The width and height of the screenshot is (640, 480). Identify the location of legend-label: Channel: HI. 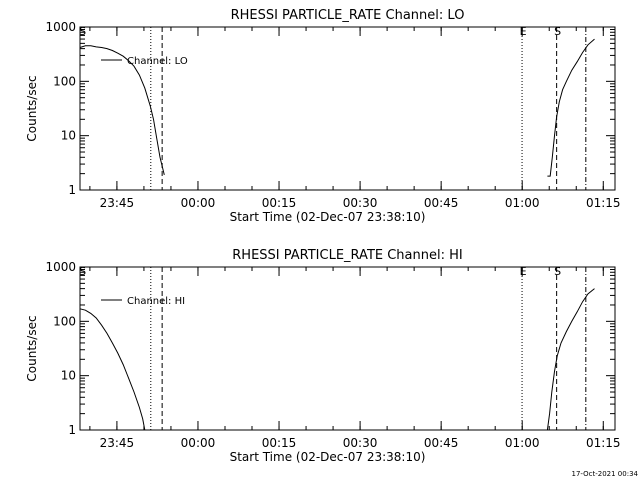
(156, 301).